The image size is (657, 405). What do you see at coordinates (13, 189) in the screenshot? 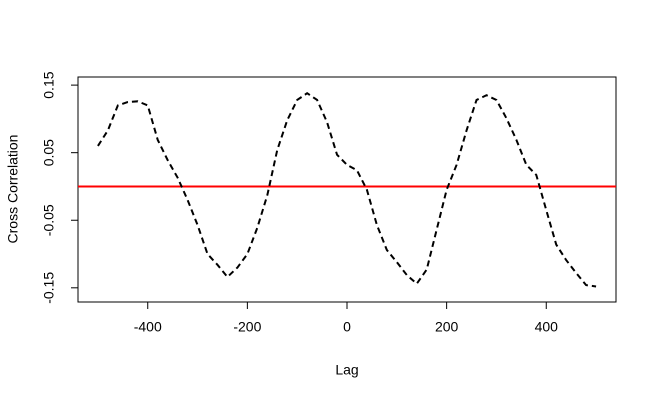
I see `y-axis-label: Cross Correlation` at bounding box center [13, 189].